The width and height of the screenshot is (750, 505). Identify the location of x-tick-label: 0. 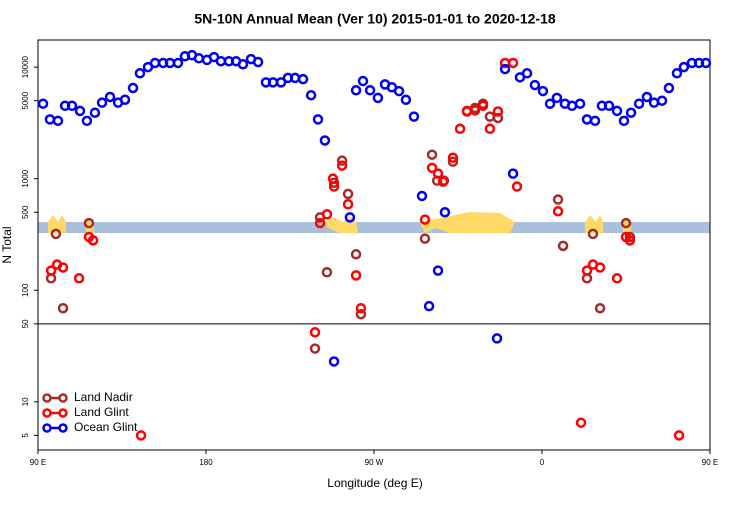
(542, 462).